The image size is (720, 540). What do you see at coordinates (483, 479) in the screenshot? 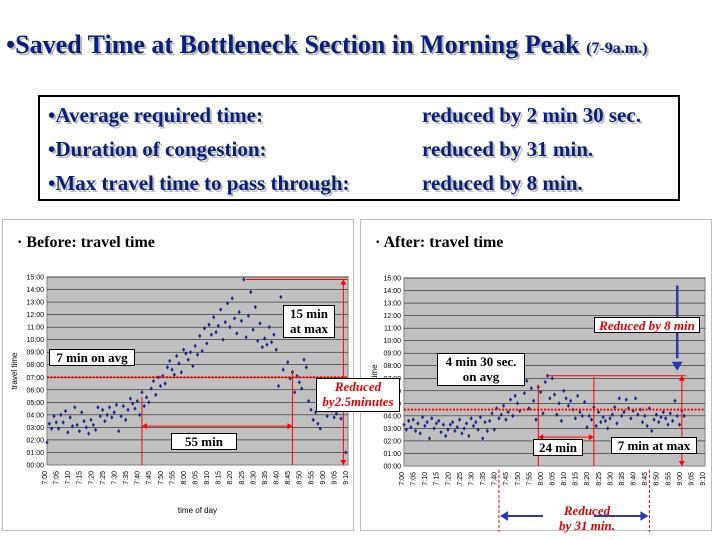
I see `x-tick-label: 7:35` at bounding box center [483, 479].